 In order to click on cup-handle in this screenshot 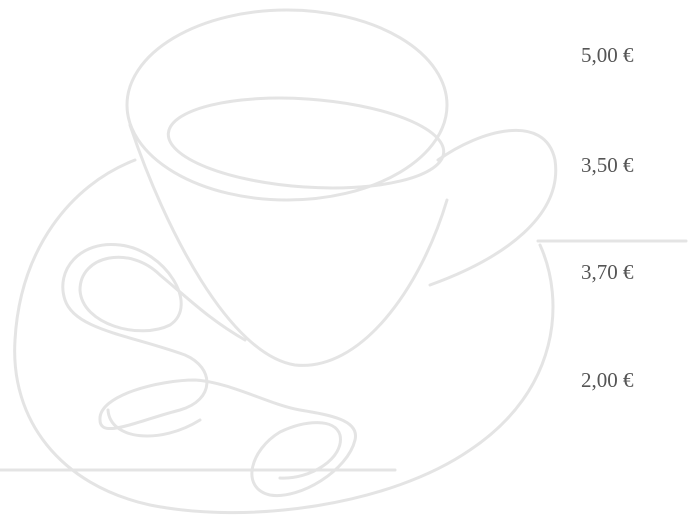, I will do `click(493, 207)`.